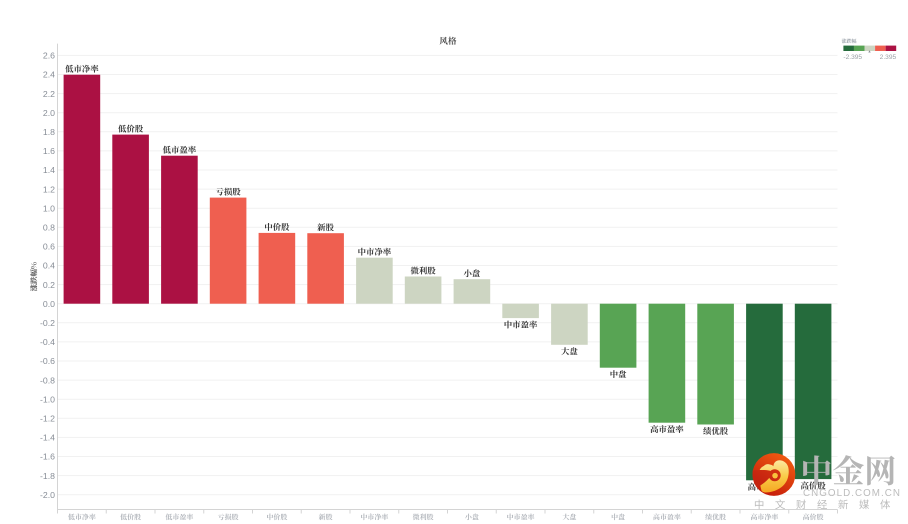  Describe the element at coordinates (49, 189) in the screenshot. I see `svg-text: 1.2` at that location.